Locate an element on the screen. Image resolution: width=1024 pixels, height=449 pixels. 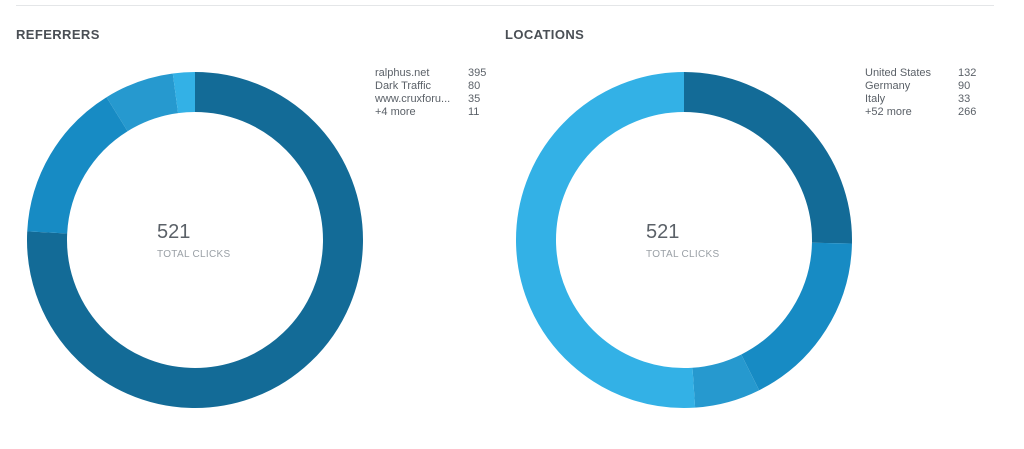
legend-value: 266 is located at coordinates (967, 112).